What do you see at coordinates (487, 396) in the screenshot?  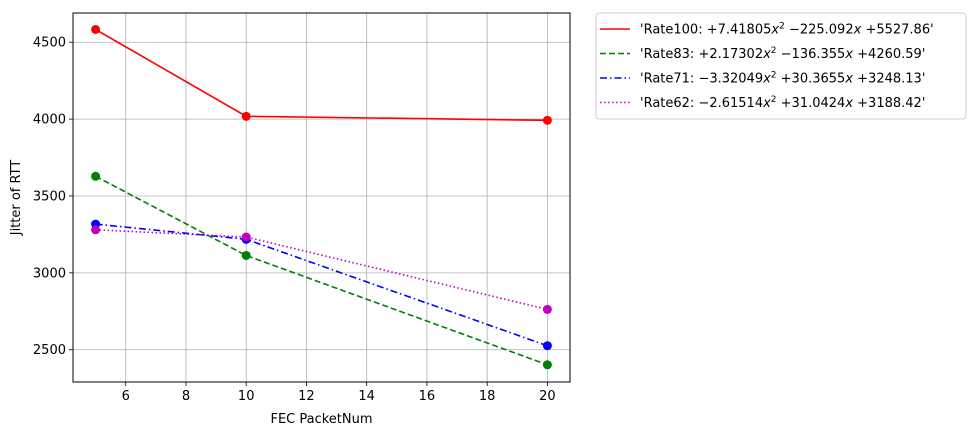 I see `x-tick-label: 18` at bounding box center [487, 396].